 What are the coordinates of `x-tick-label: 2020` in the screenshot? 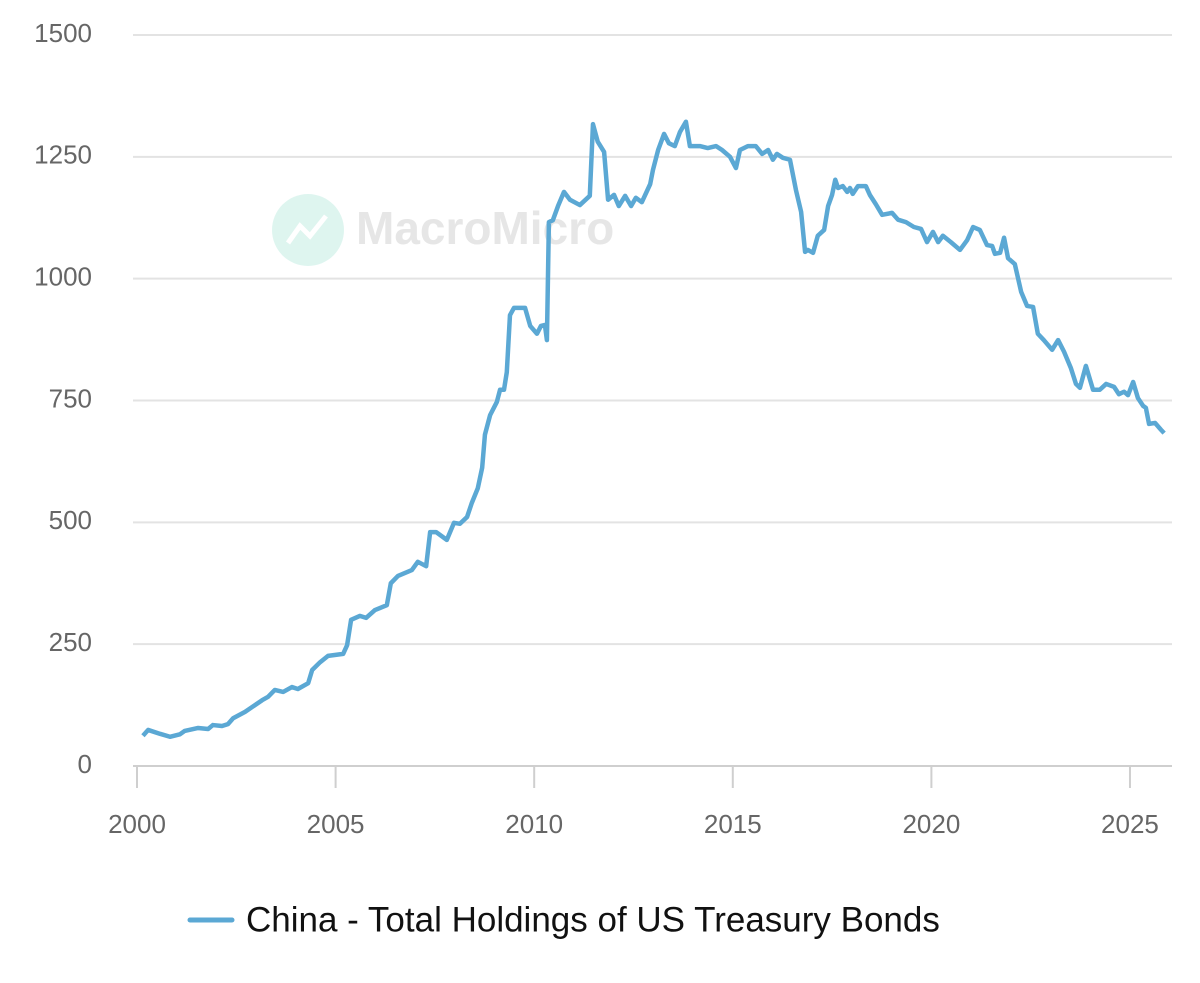 It's located at (931, 824).